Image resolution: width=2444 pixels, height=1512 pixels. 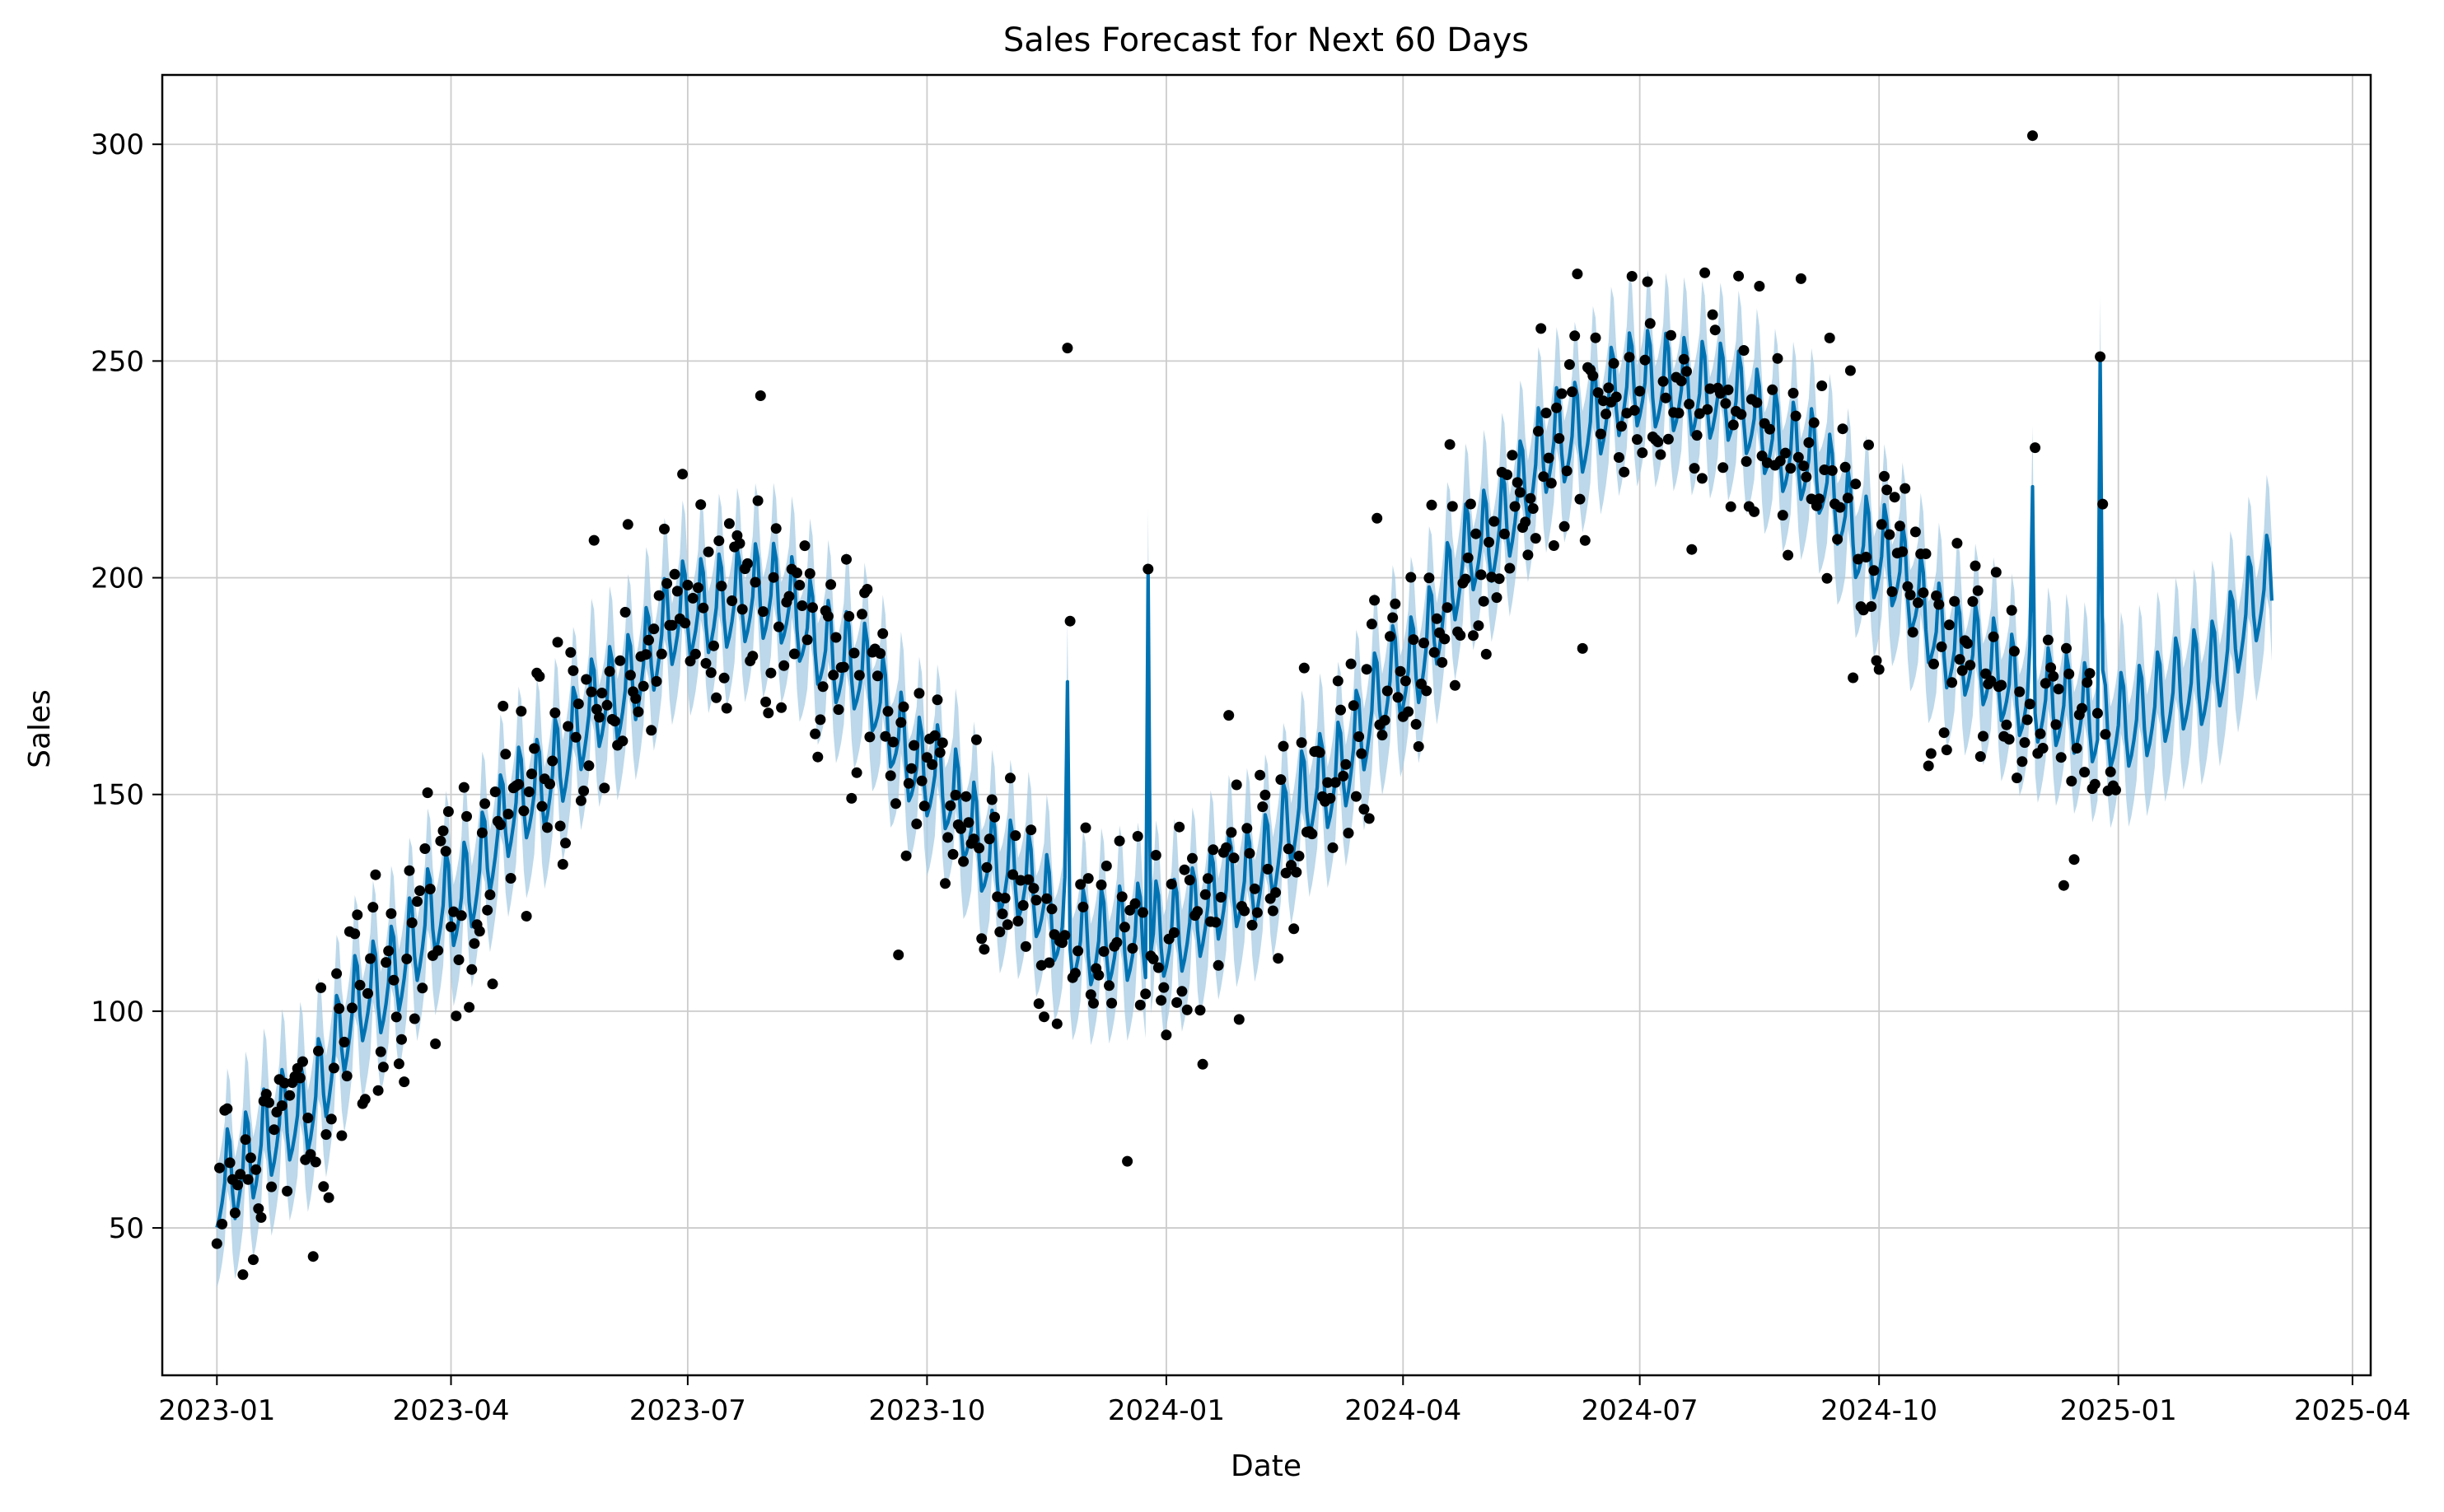 What do you see at coordinates (1266, 1466) in the screenshot?
I see `x-axis-label: Date` at bounding box center [1266, 1466].